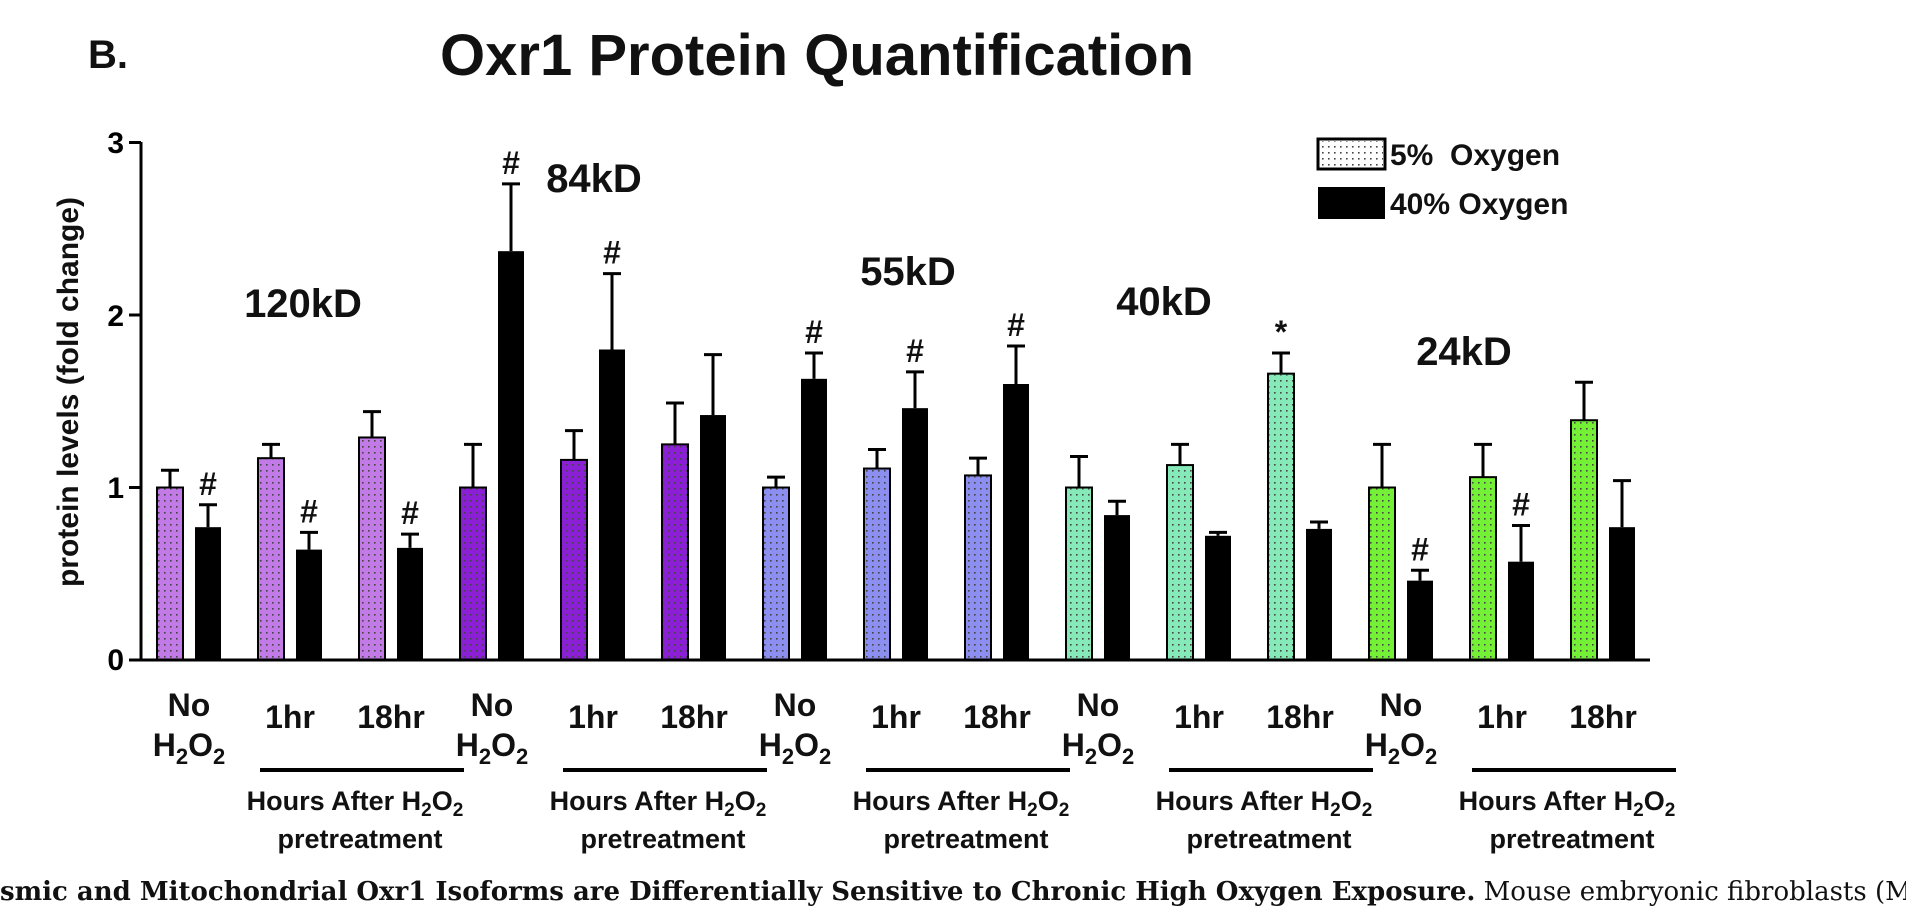  What do you see at coordinates (1442, 179) in the screenshot?
I see `legend: 5% Oxygen 40% Oxygen` at bounding box center [1442, 179].